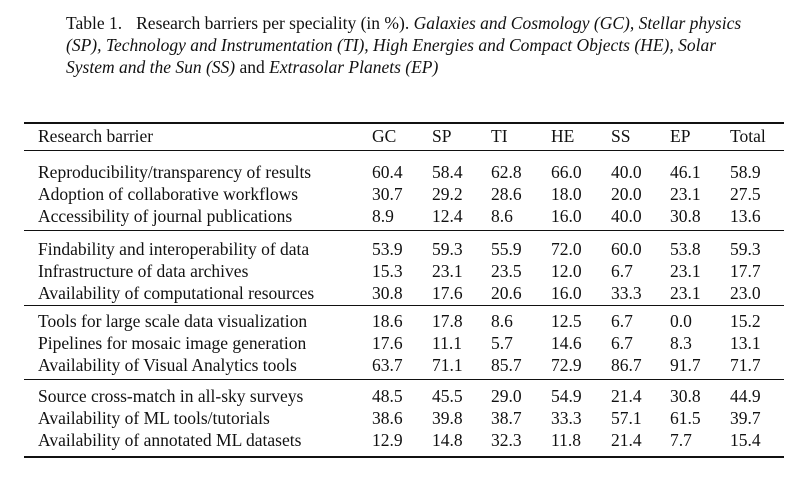 The width and height of the screenshot is (806, 498). Describe the element at coordinates (506, 271) in the screenshot. I see `table-cell: 23.5` at that location.